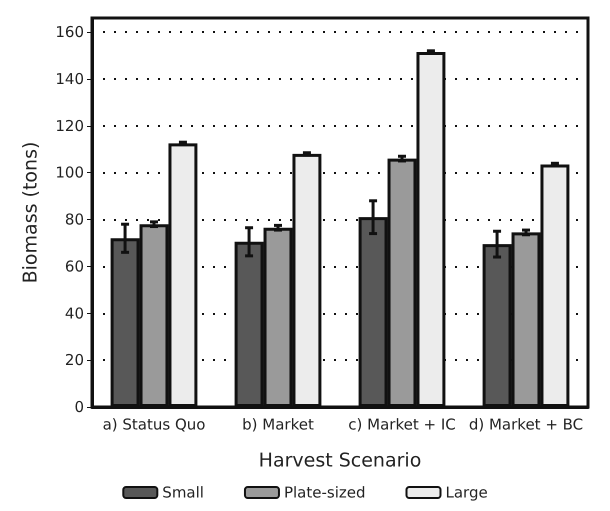  Describe the element at coordinates (74, 266) in the screenshot. I see `y-tick-label: 60` at that location.